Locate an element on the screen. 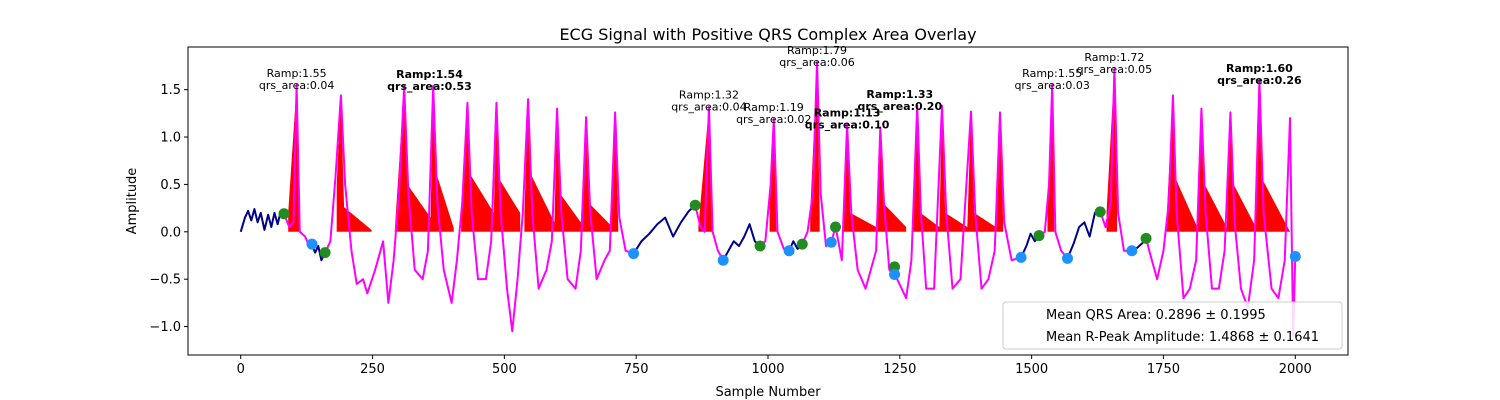  x-tick-label-7: 1750 is located at coordinates (1163, 369).